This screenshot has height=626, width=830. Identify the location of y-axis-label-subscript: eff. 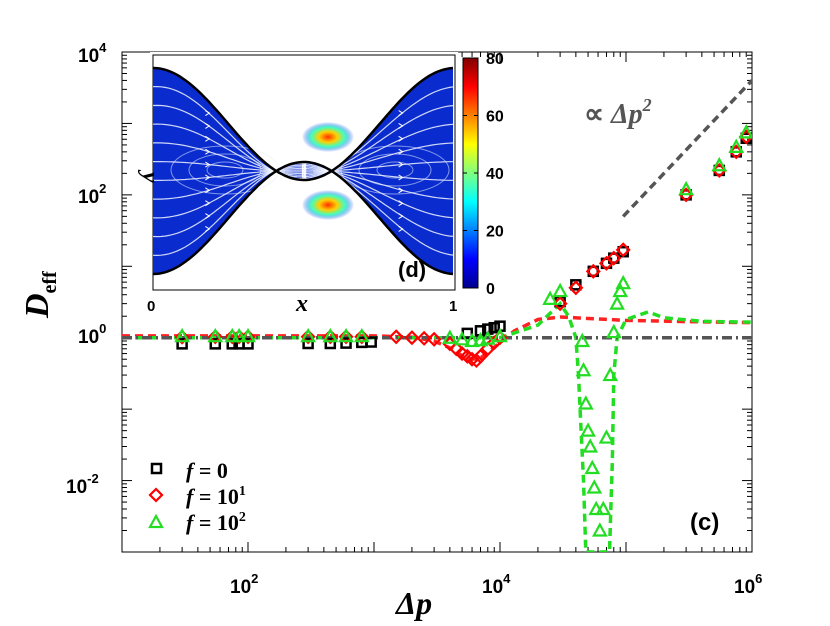
(50, 282).